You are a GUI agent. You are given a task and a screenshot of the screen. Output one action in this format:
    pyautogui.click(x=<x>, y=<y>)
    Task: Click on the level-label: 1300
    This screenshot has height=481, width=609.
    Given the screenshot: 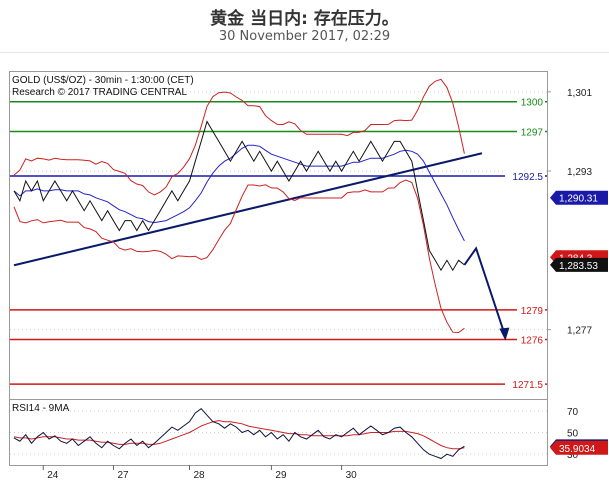 What is the action you would take?
    pyautogui.click(x=532, y=103)
    